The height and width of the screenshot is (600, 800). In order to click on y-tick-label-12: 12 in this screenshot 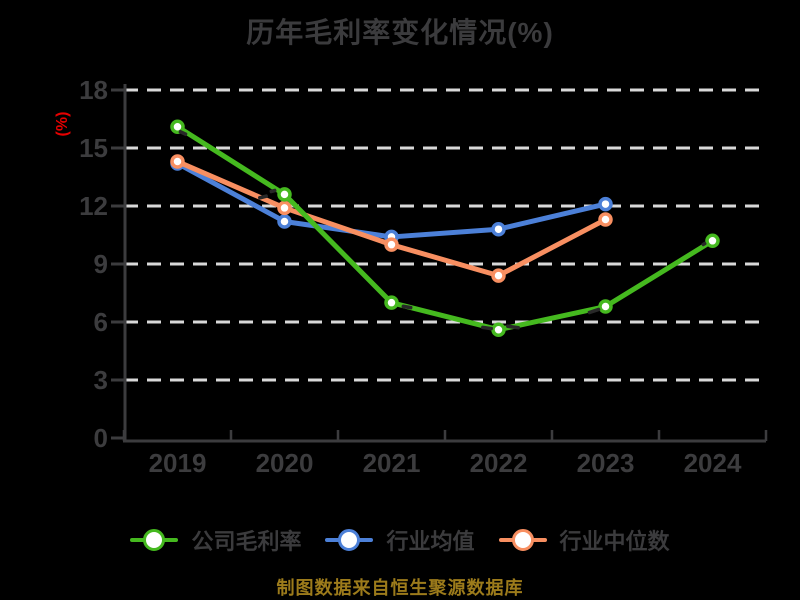, I will do `click(93, 206)`.